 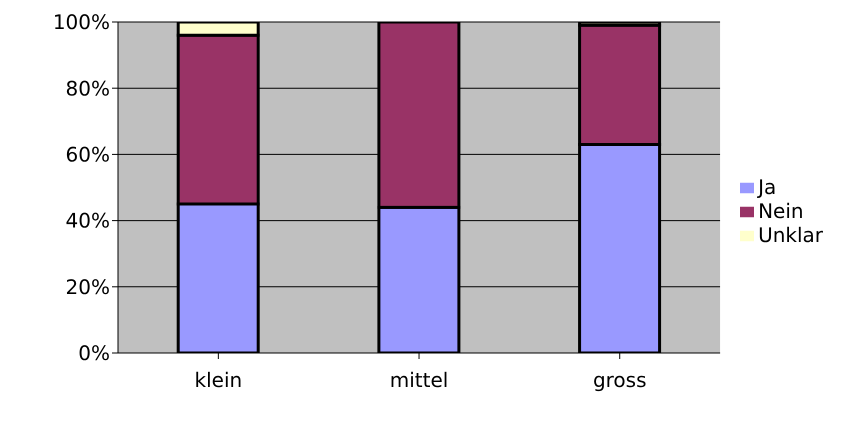 What do you see at coordinates (218, 380) in the screenshot?
I see `x-tick-label: klein` at bounding box center [218, 380].